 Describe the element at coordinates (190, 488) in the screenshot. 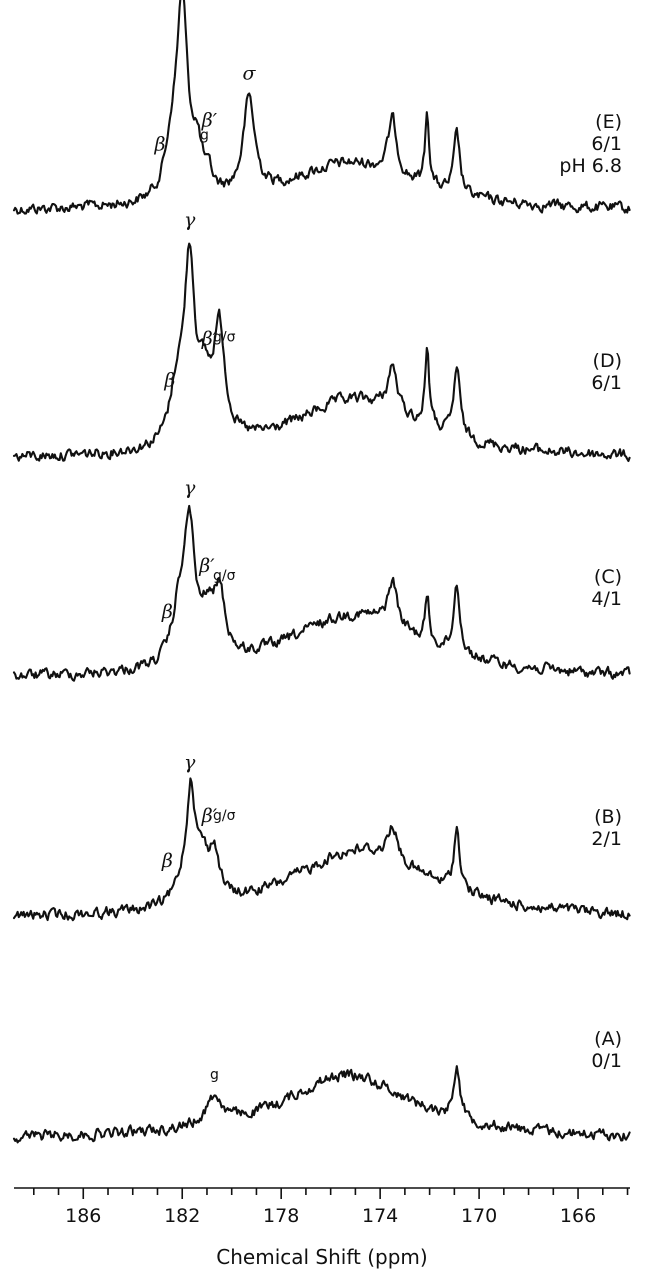

I see `peak-label-C-0: γ` at that location.